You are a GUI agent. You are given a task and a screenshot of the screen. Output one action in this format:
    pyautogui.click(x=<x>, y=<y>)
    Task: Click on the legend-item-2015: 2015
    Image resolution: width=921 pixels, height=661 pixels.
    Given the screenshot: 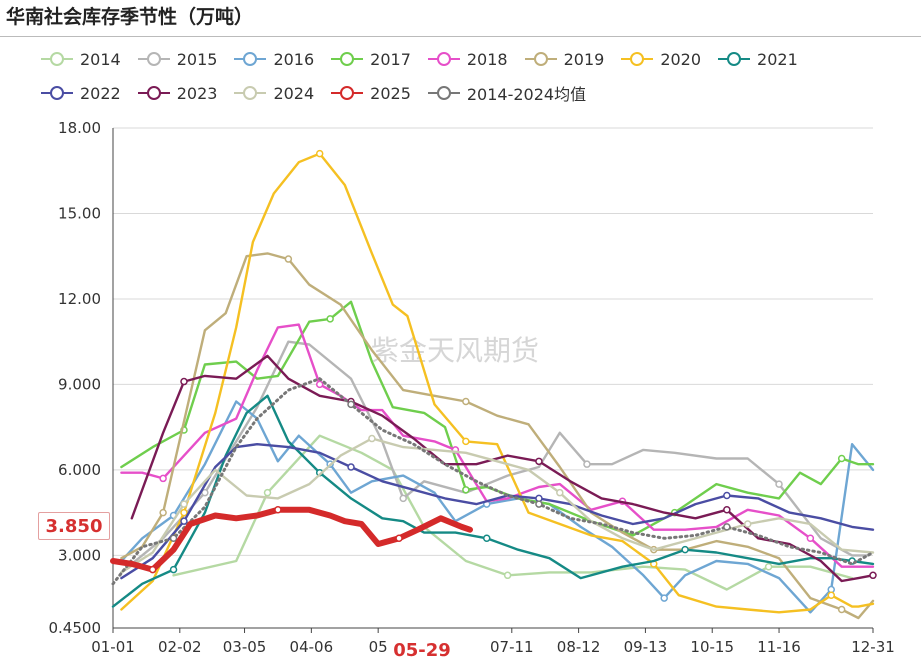 What is the action you would take?
    pyautogui.click(x=177, y=59)
    